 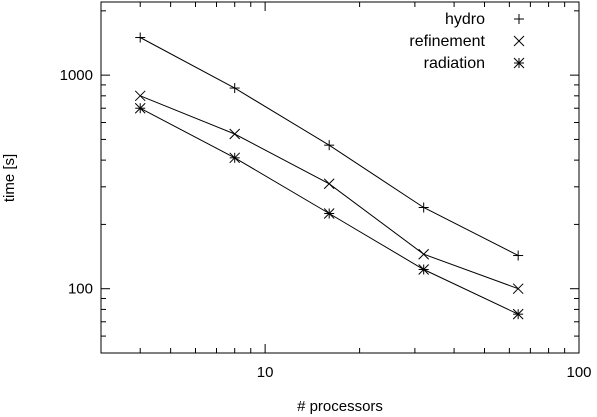 I want to click on x-tick-label: 10, so click(x=265, y=372).